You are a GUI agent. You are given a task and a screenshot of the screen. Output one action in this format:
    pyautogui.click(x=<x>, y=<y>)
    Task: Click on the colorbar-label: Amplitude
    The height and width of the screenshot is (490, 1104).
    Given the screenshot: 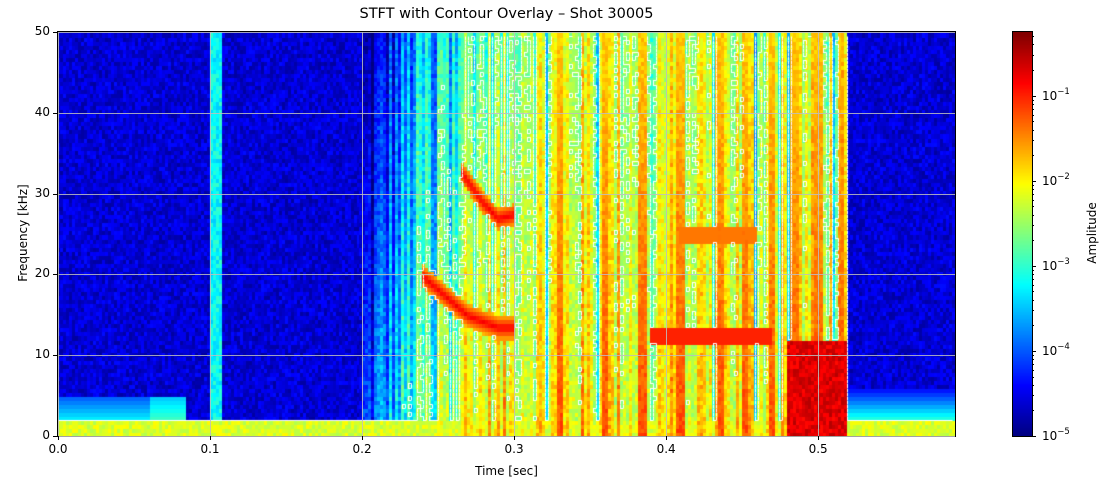 What is the action you would take?
    pyautogui.click(x=1092, y=233)
    